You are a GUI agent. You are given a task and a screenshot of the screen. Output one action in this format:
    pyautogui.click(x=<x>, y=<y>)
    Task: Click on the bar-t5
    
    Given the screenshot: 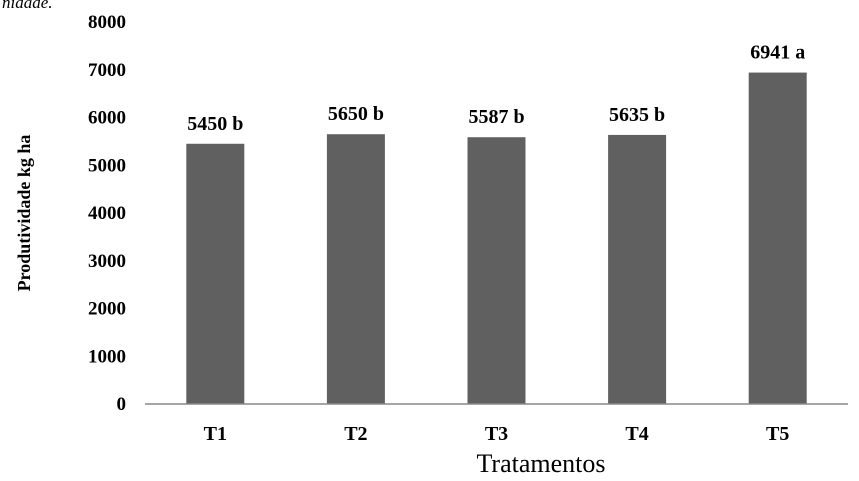 What is the action you would take?
    pyautogui.click(x=777, y=238)
    